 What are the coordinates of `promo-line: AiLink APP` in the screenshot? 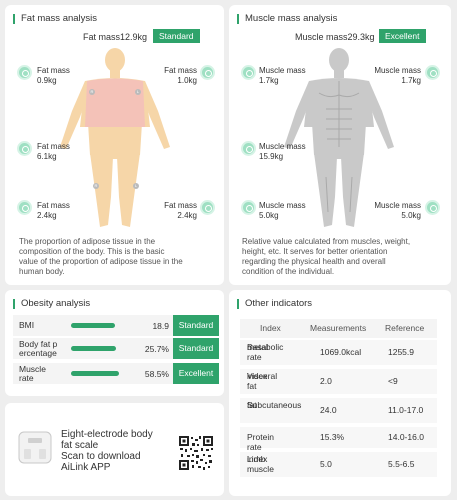 It's located at (86, 467).